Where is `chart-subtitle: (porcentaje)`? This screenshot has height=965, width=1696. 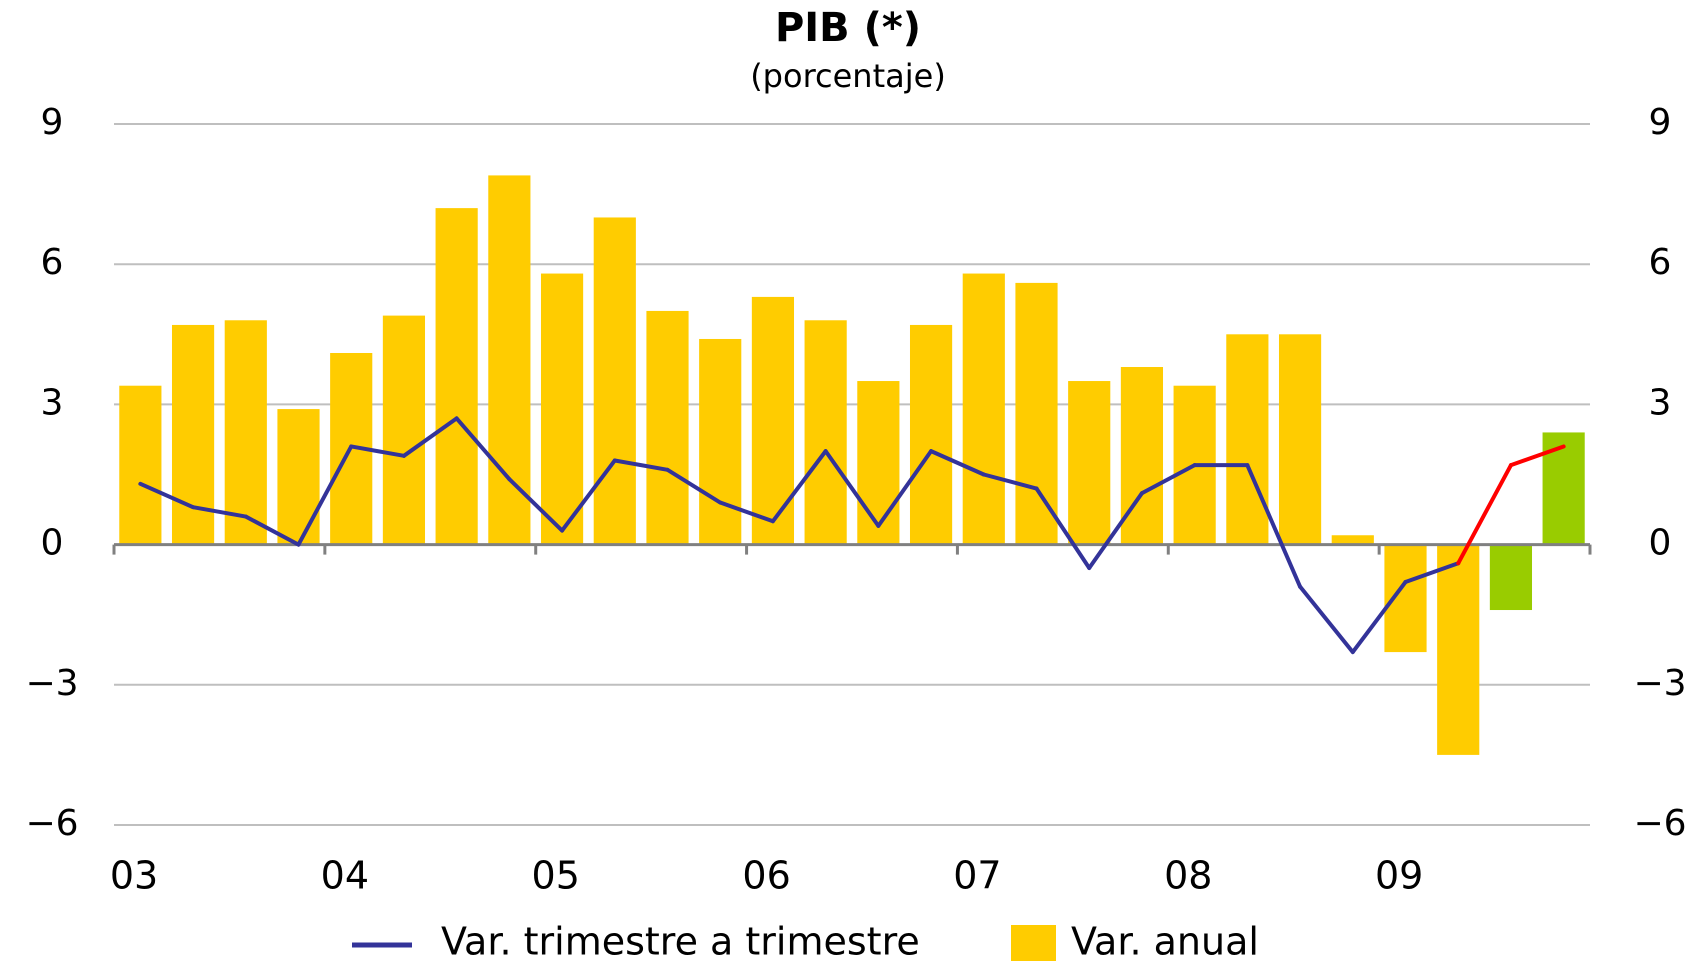
chart-subtitle: (porcentaje) is located at coordinates (848, 76).